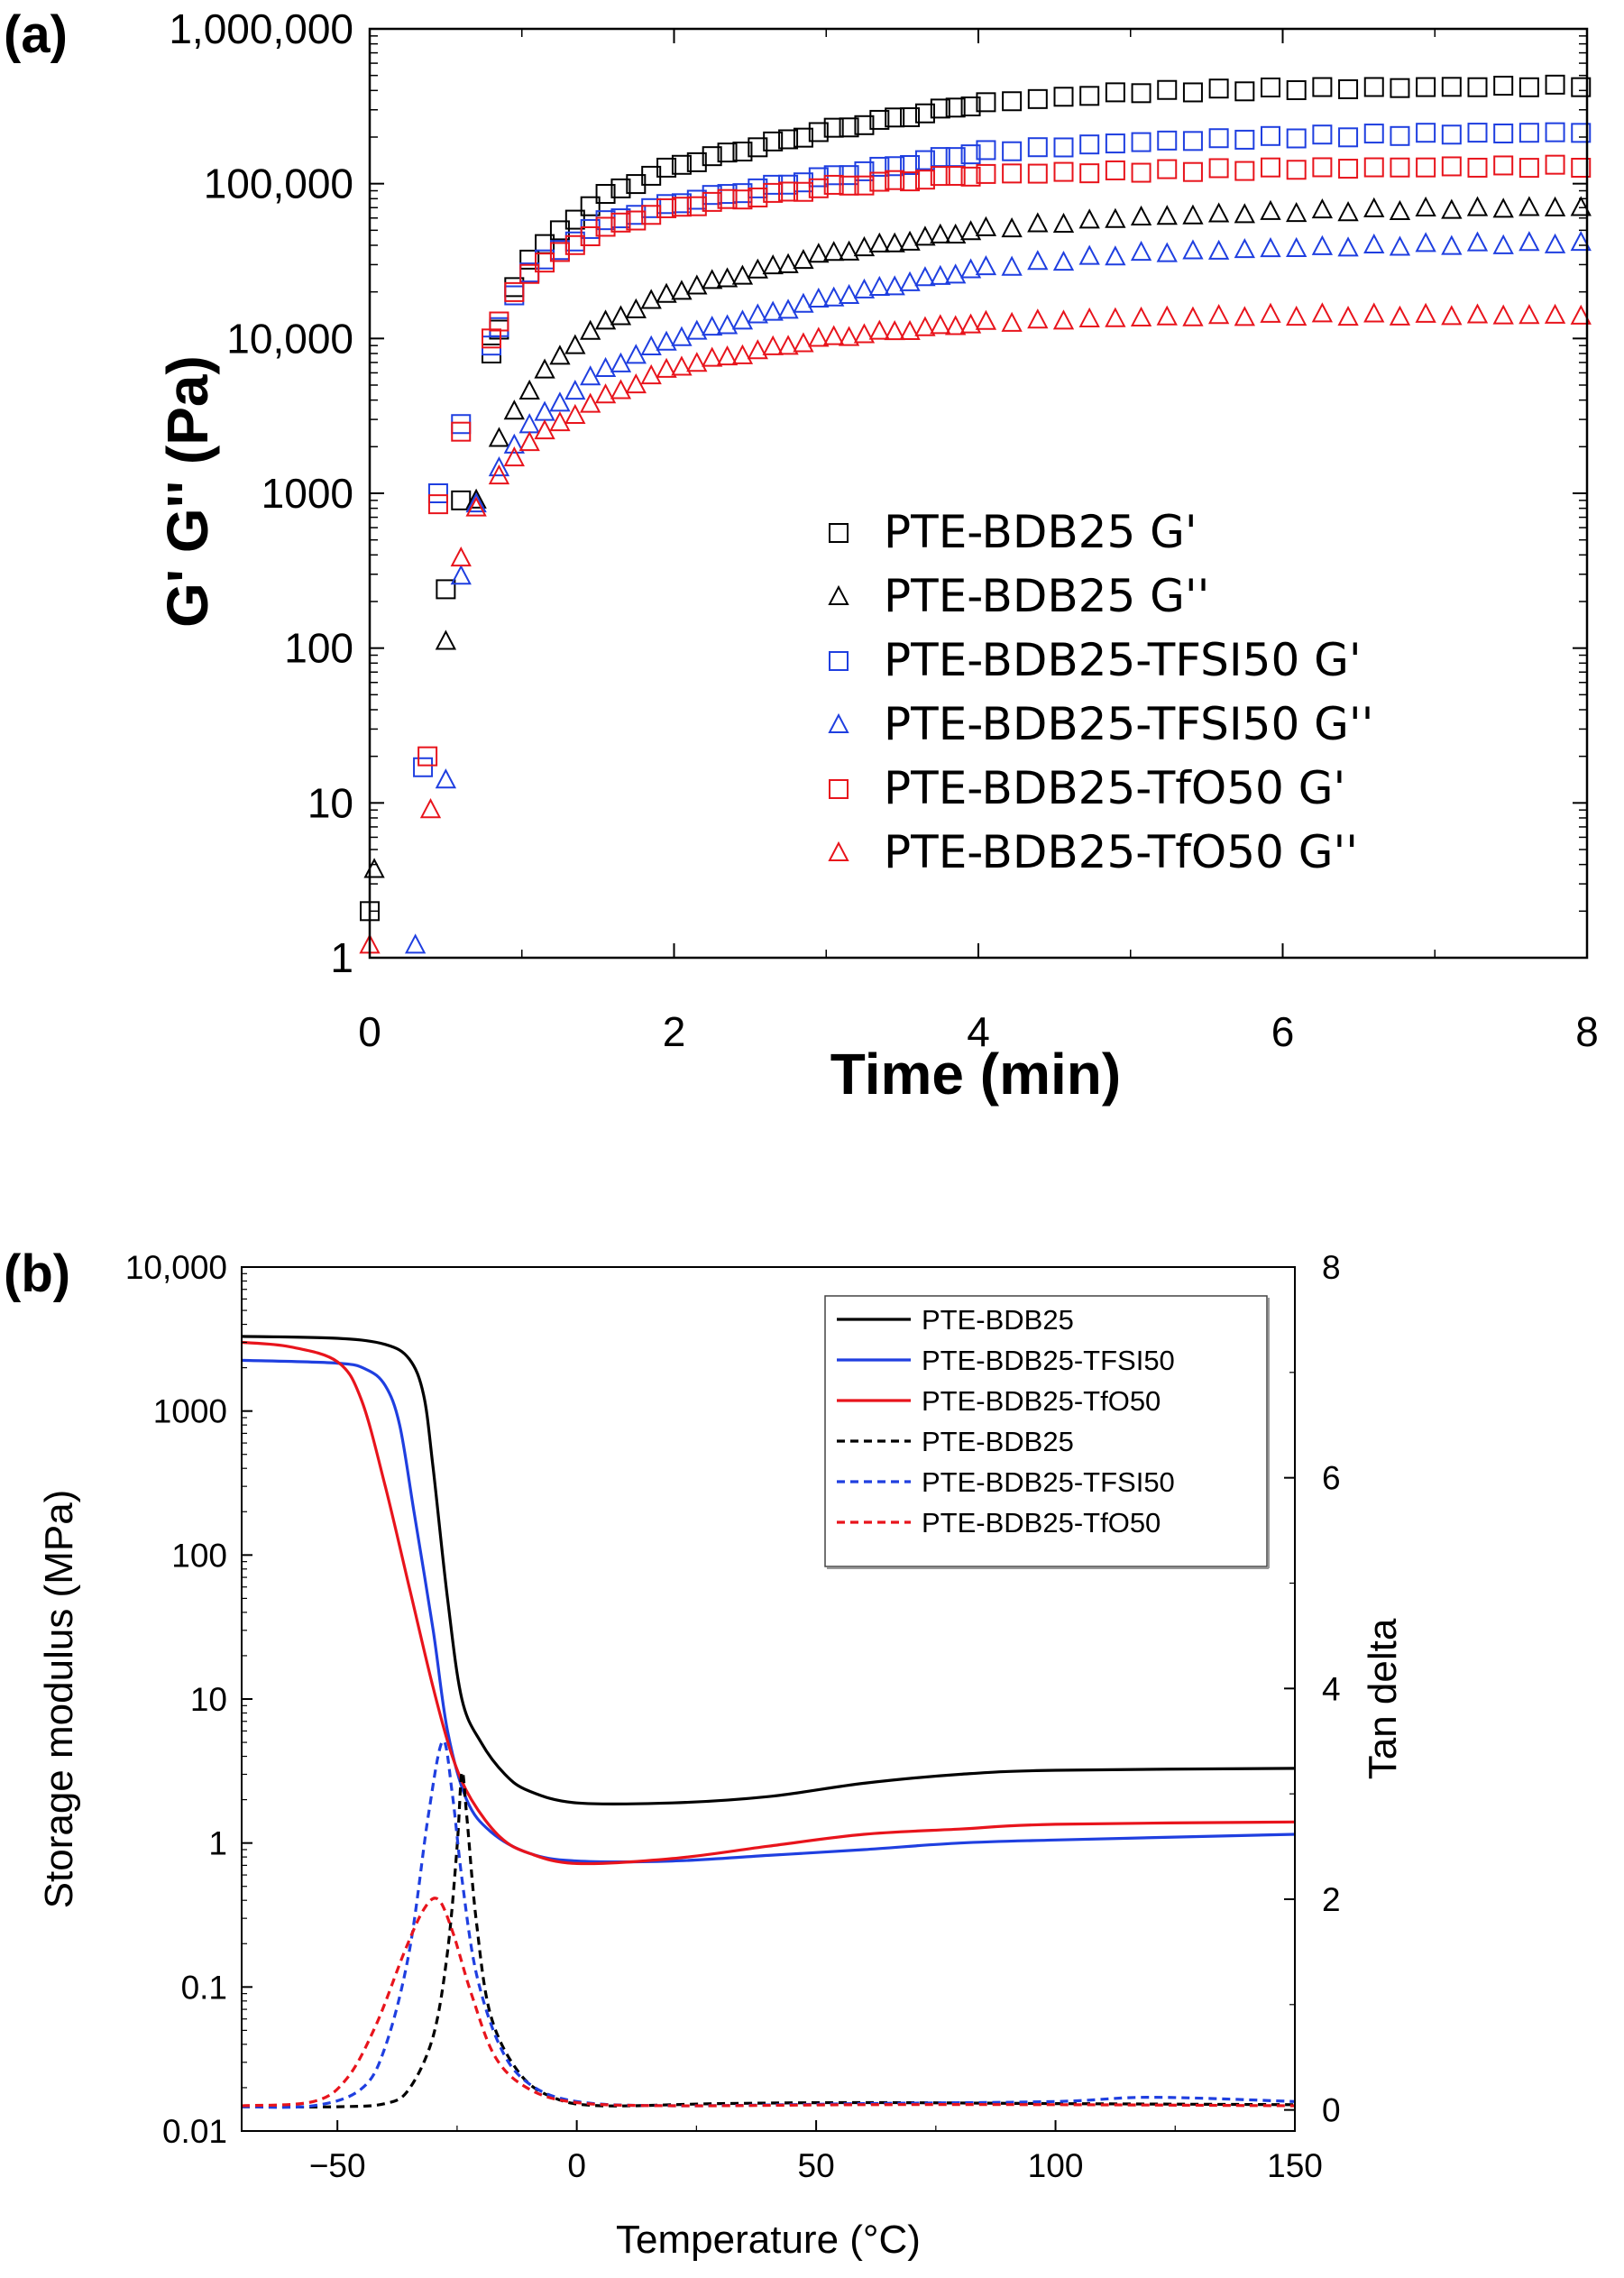 This screenshot has width=1624, height=2278. Describe the element at coordinates (1121, 852) in the screenshot. I see `legend-label-pte-bdb25-tfo50-g-gdoubleprime: PTE-BDB25-TfO50 G''` at that location.